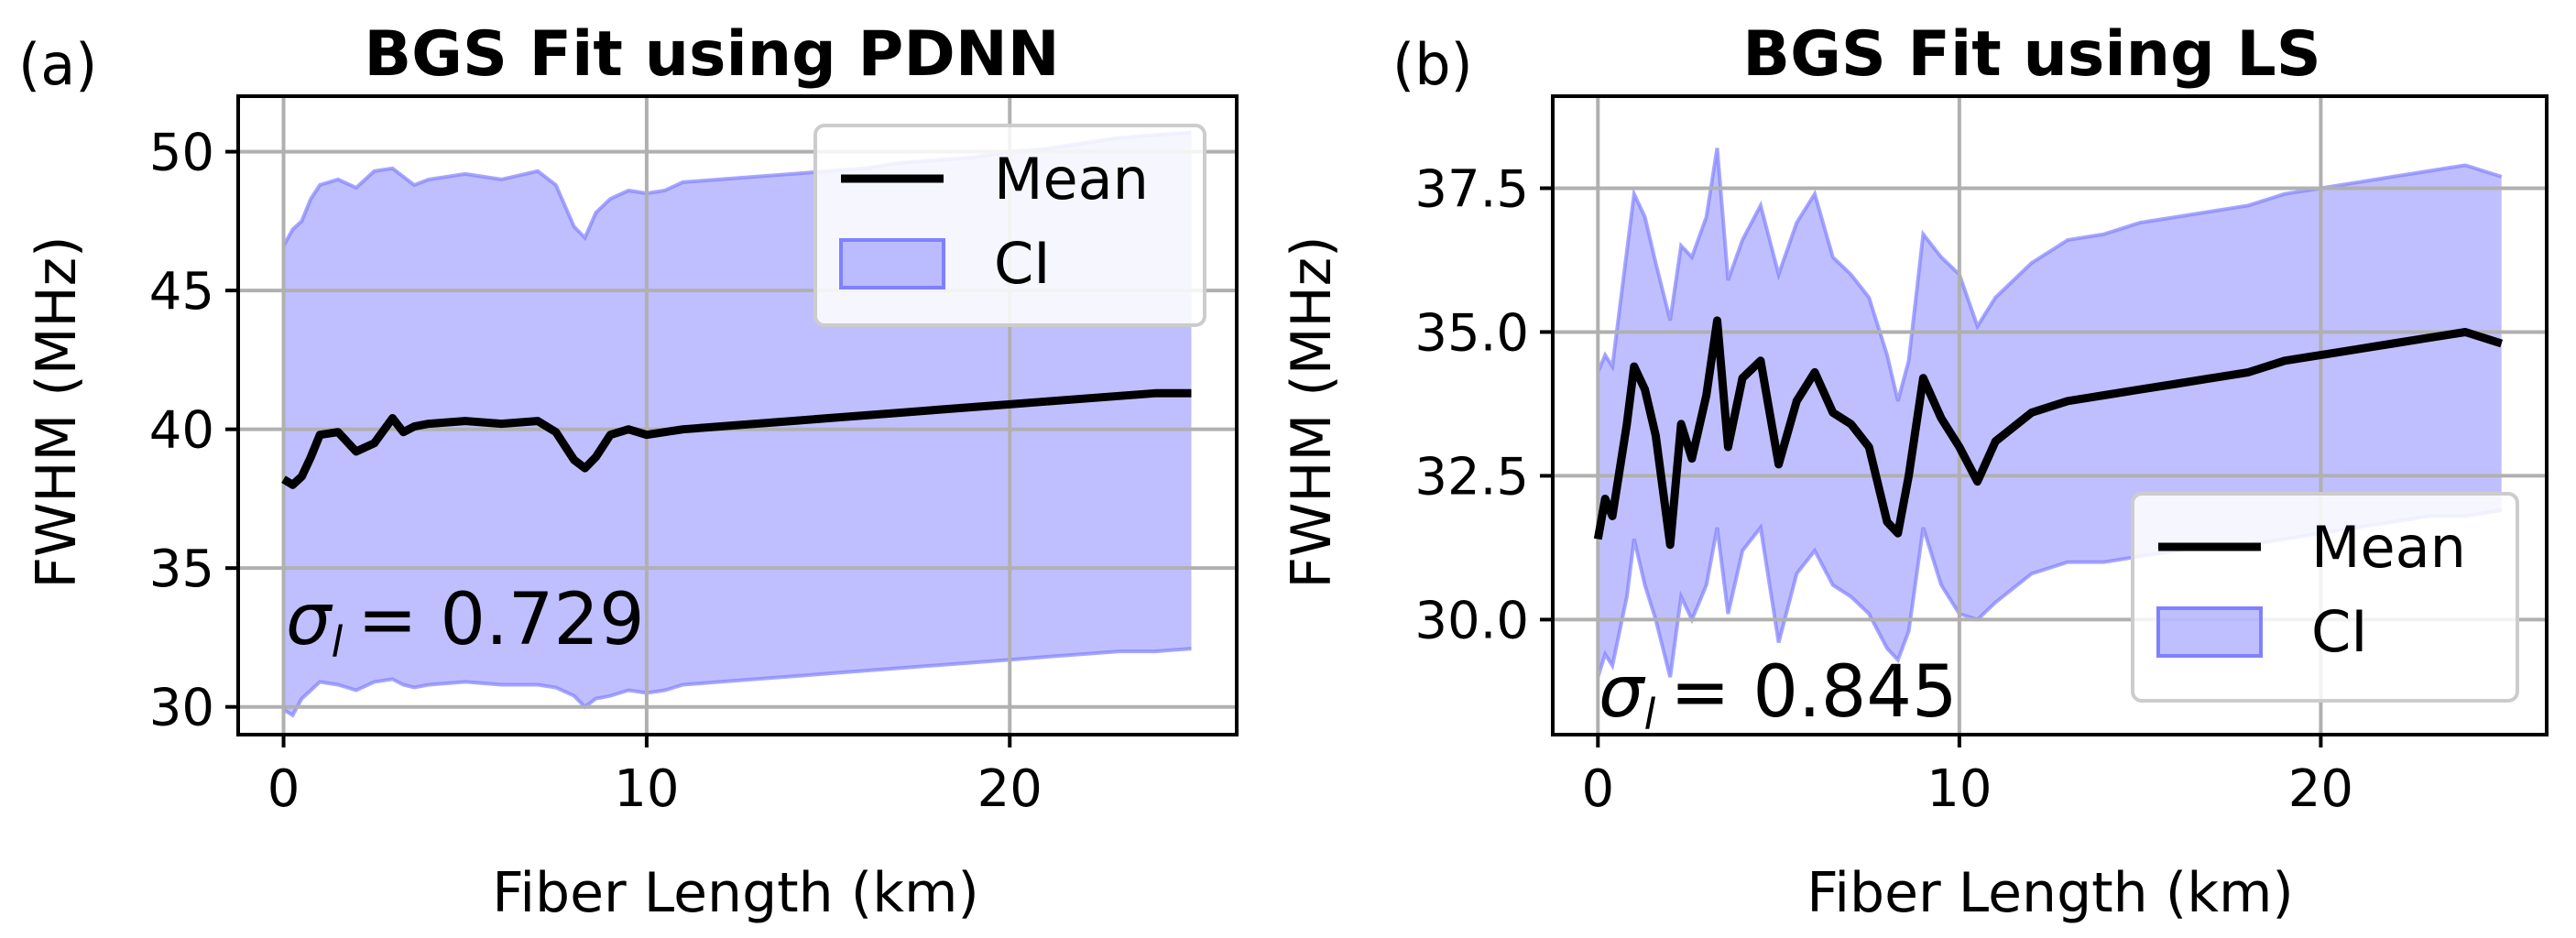 The height and width of the screenshot is (938, 2576). Describe the element at coordinates (2210, 632) in the screenshot. I see `panel-b-legend-ci-swatch` at that location.